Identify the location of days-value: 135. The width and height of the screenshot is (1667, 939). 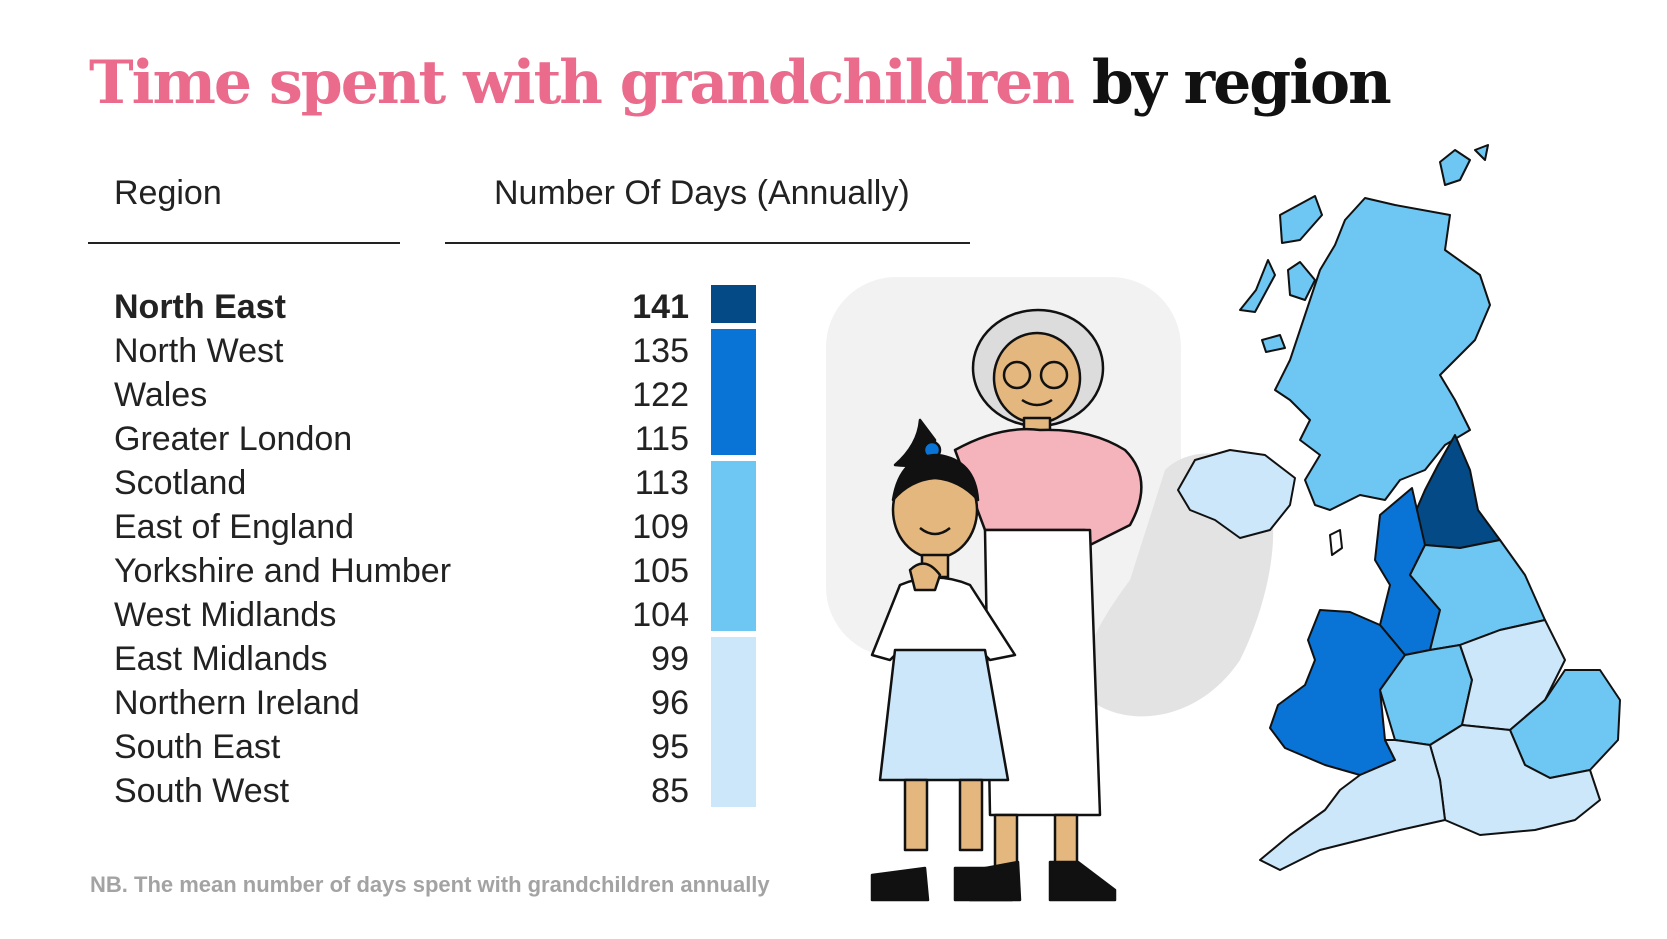
(660, 351).